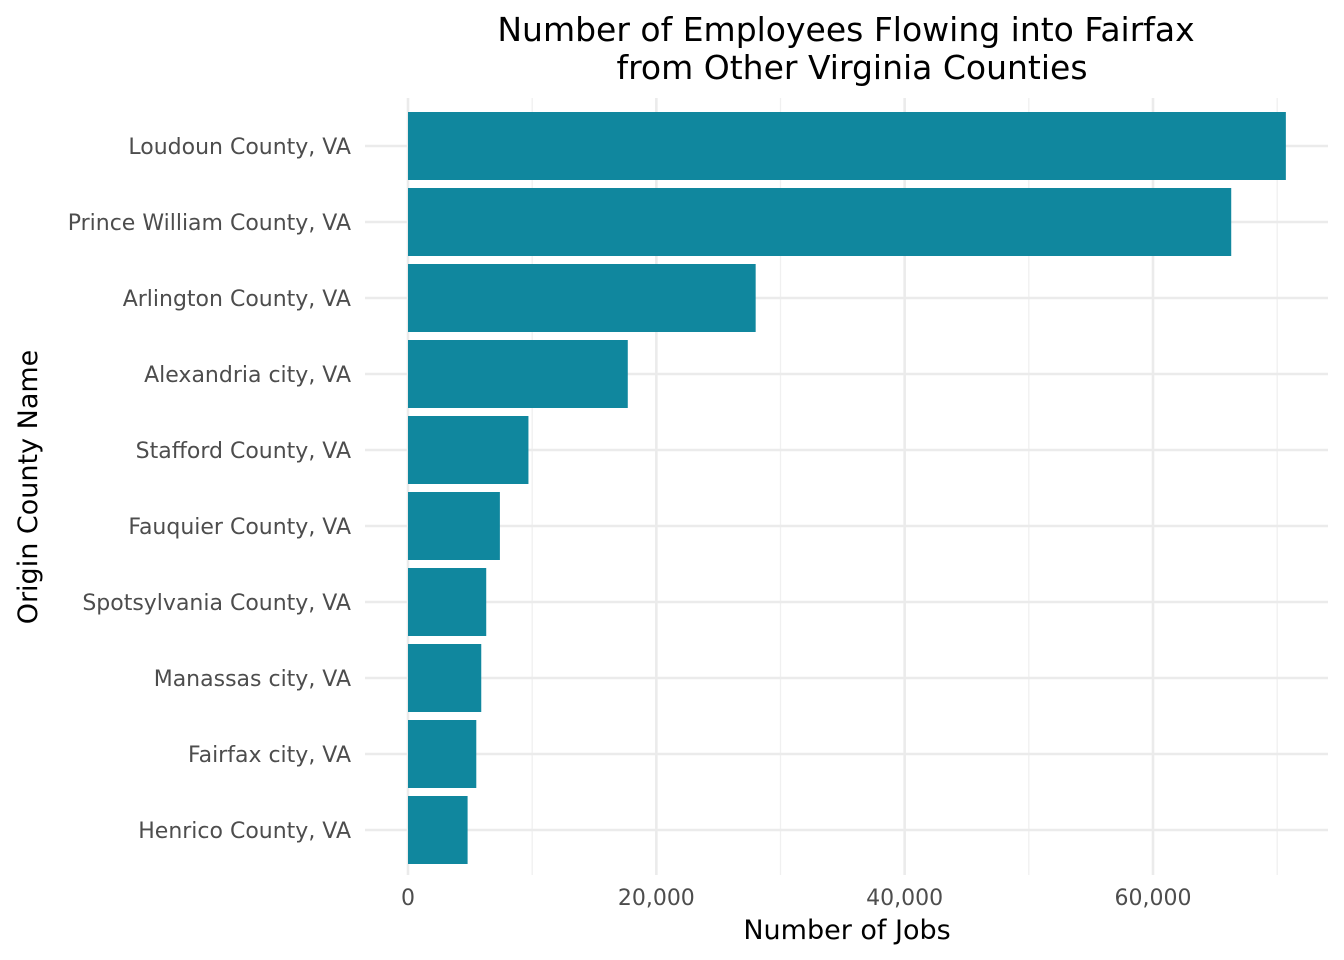 The image size is (1344, 960). Describe the element at coordinates (28, 487) in the screenshot. I see `y-axis-title: Origin County Name` at that location.